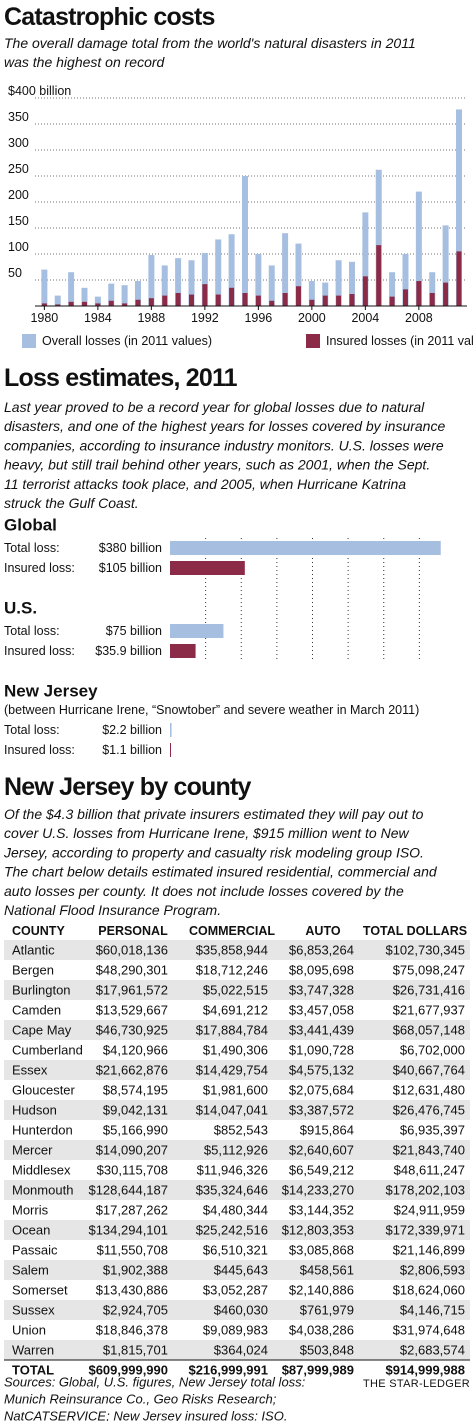  What do you see at coordinates (258, 318) in the screenshot?
I see `x-tick-label: 1996` at bounding box center [258, 318].